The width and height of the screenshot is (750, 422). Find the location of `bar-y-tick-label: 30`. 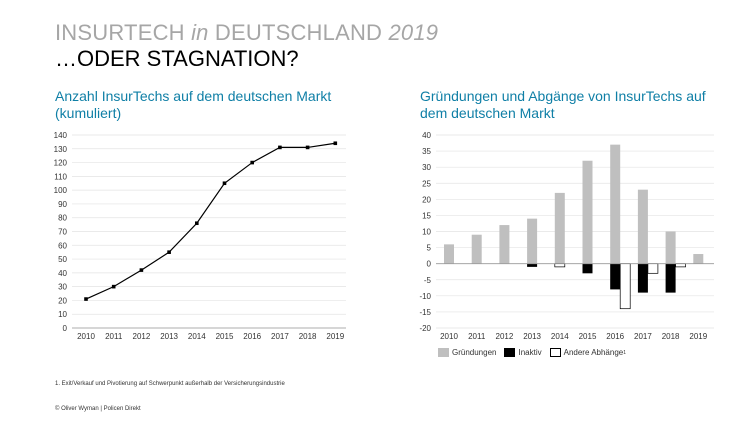

bar-y-tick-label: 30 is located at coordinates (426, 167).